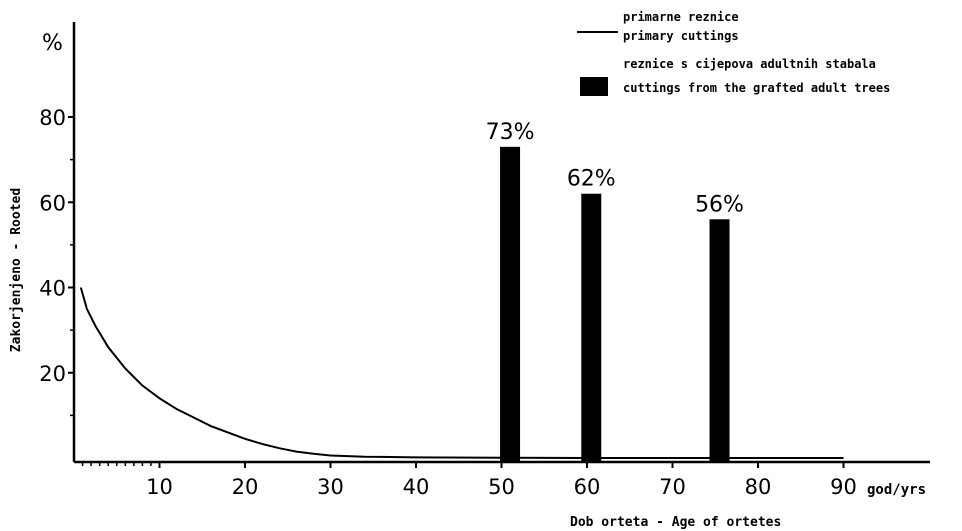 The image size is (962, 531). I want to click on x-axis-title: Dob orteta - Age of ortetes, so click(675, 522).